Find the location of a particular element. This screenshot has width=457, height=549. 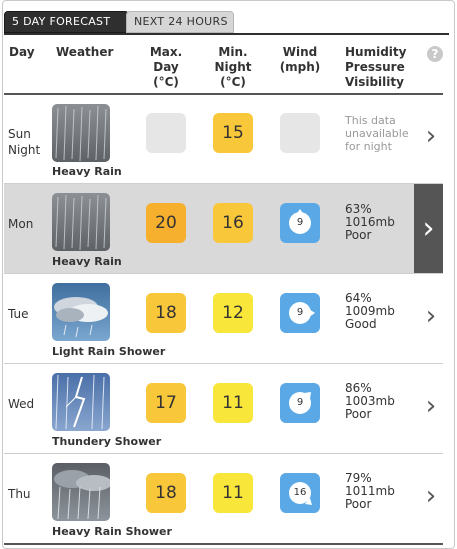

tab-underline is located at coordinates (226, 34).